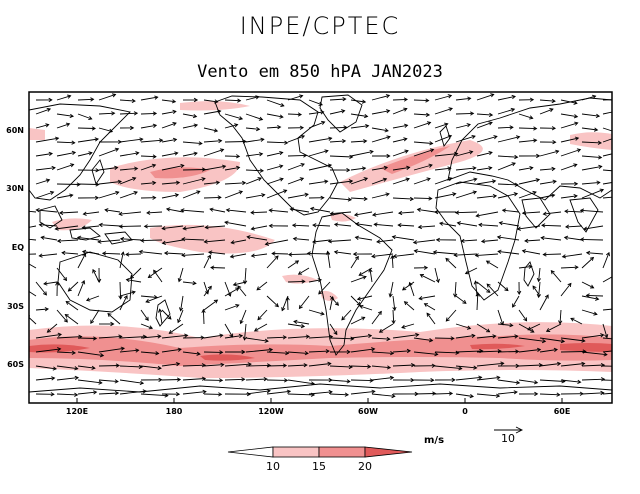 The image size is (640, 494). What do you see at coordinates (368, 411) in the screenshot?
I see `lon-label-60w: 60W` at bounding box center [368, 411].